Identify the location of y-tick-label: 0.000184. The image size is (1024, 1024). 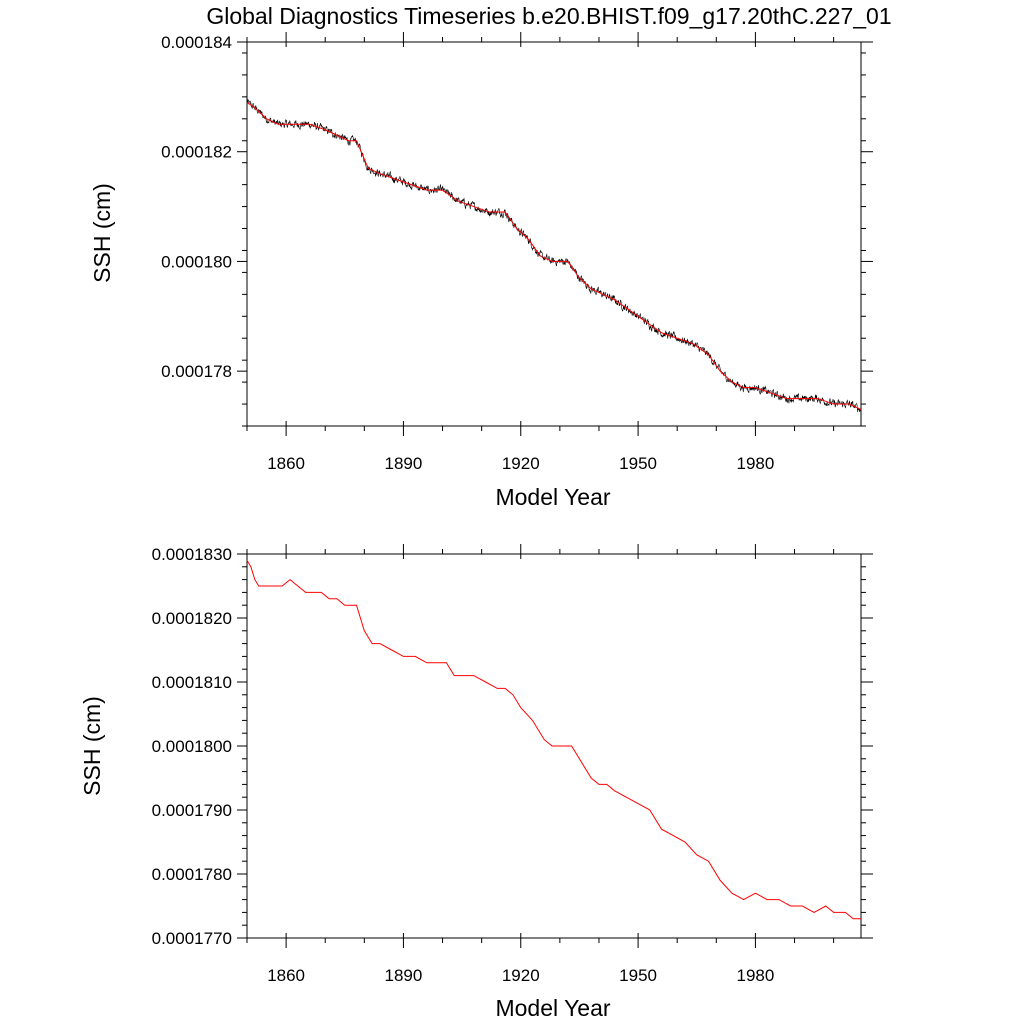
(196, 42).